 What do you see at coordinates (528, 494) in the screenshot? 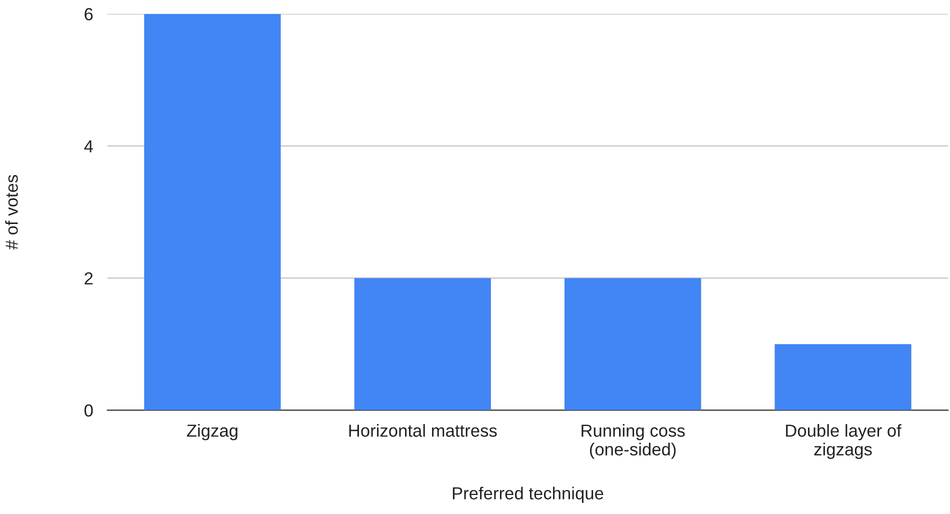
I see `x-axis-title: Preferred technique` at bounding box center [528, 494].